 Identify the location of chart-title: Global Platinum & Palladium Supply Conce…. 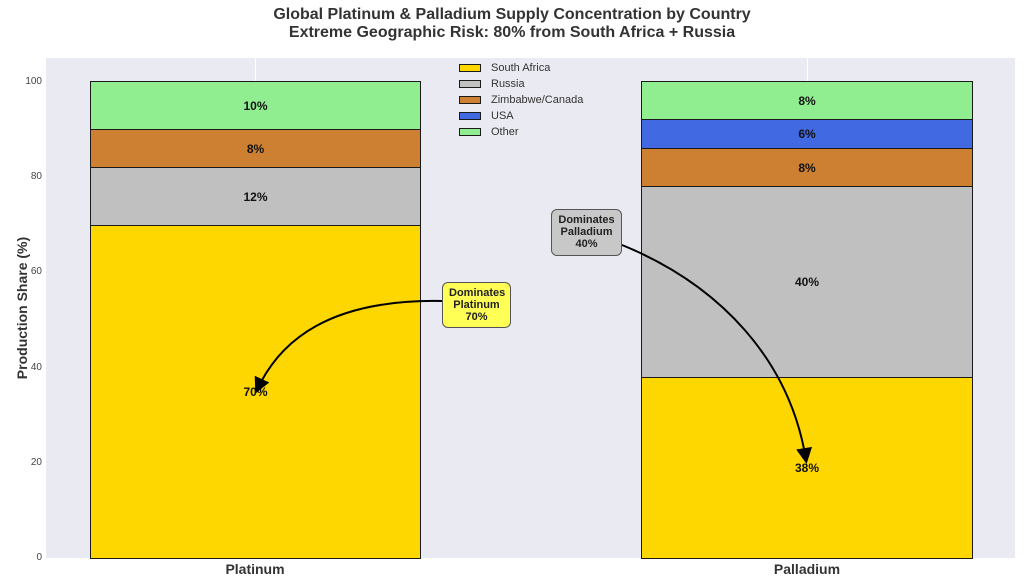
(512, 14).